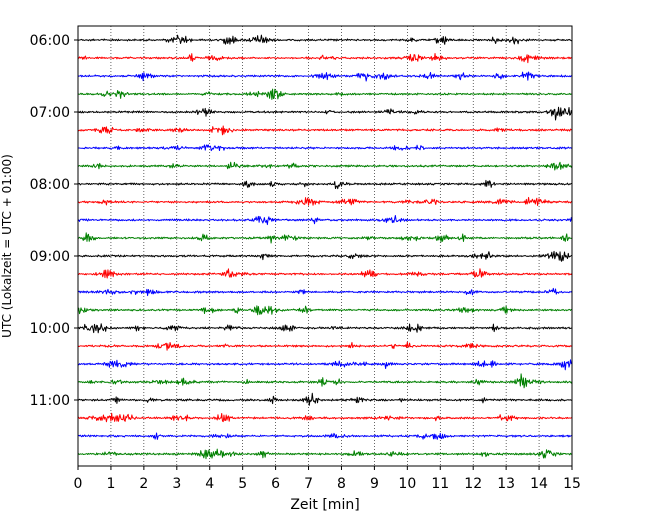 Image resolution: width=650 pixels, height=520 pixels. What do you see at coordinates (242, 484) in the screenshot?
I see `x-tick-label: 5` at bounding box center [242, 484].